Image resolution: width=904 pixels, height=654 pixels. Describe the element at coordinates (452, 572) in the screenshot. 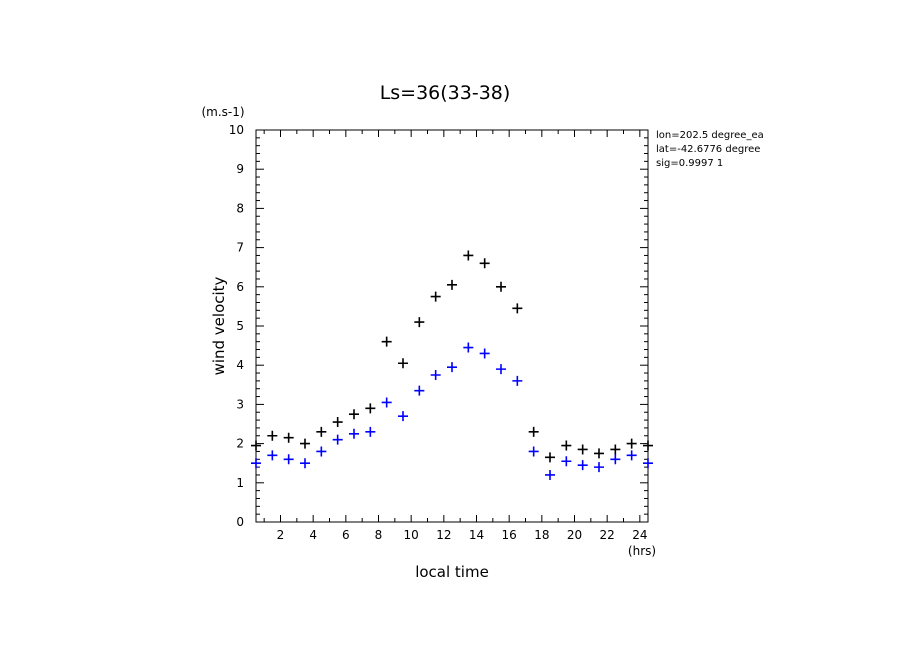

I see `x-axis-title: local time` at that location.